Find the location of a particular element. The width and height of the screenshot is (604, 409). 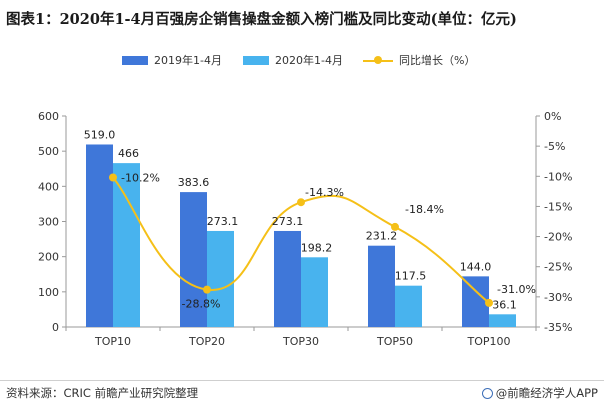

data-label-series-1: 144.0 is located at coordinates (476, 266).